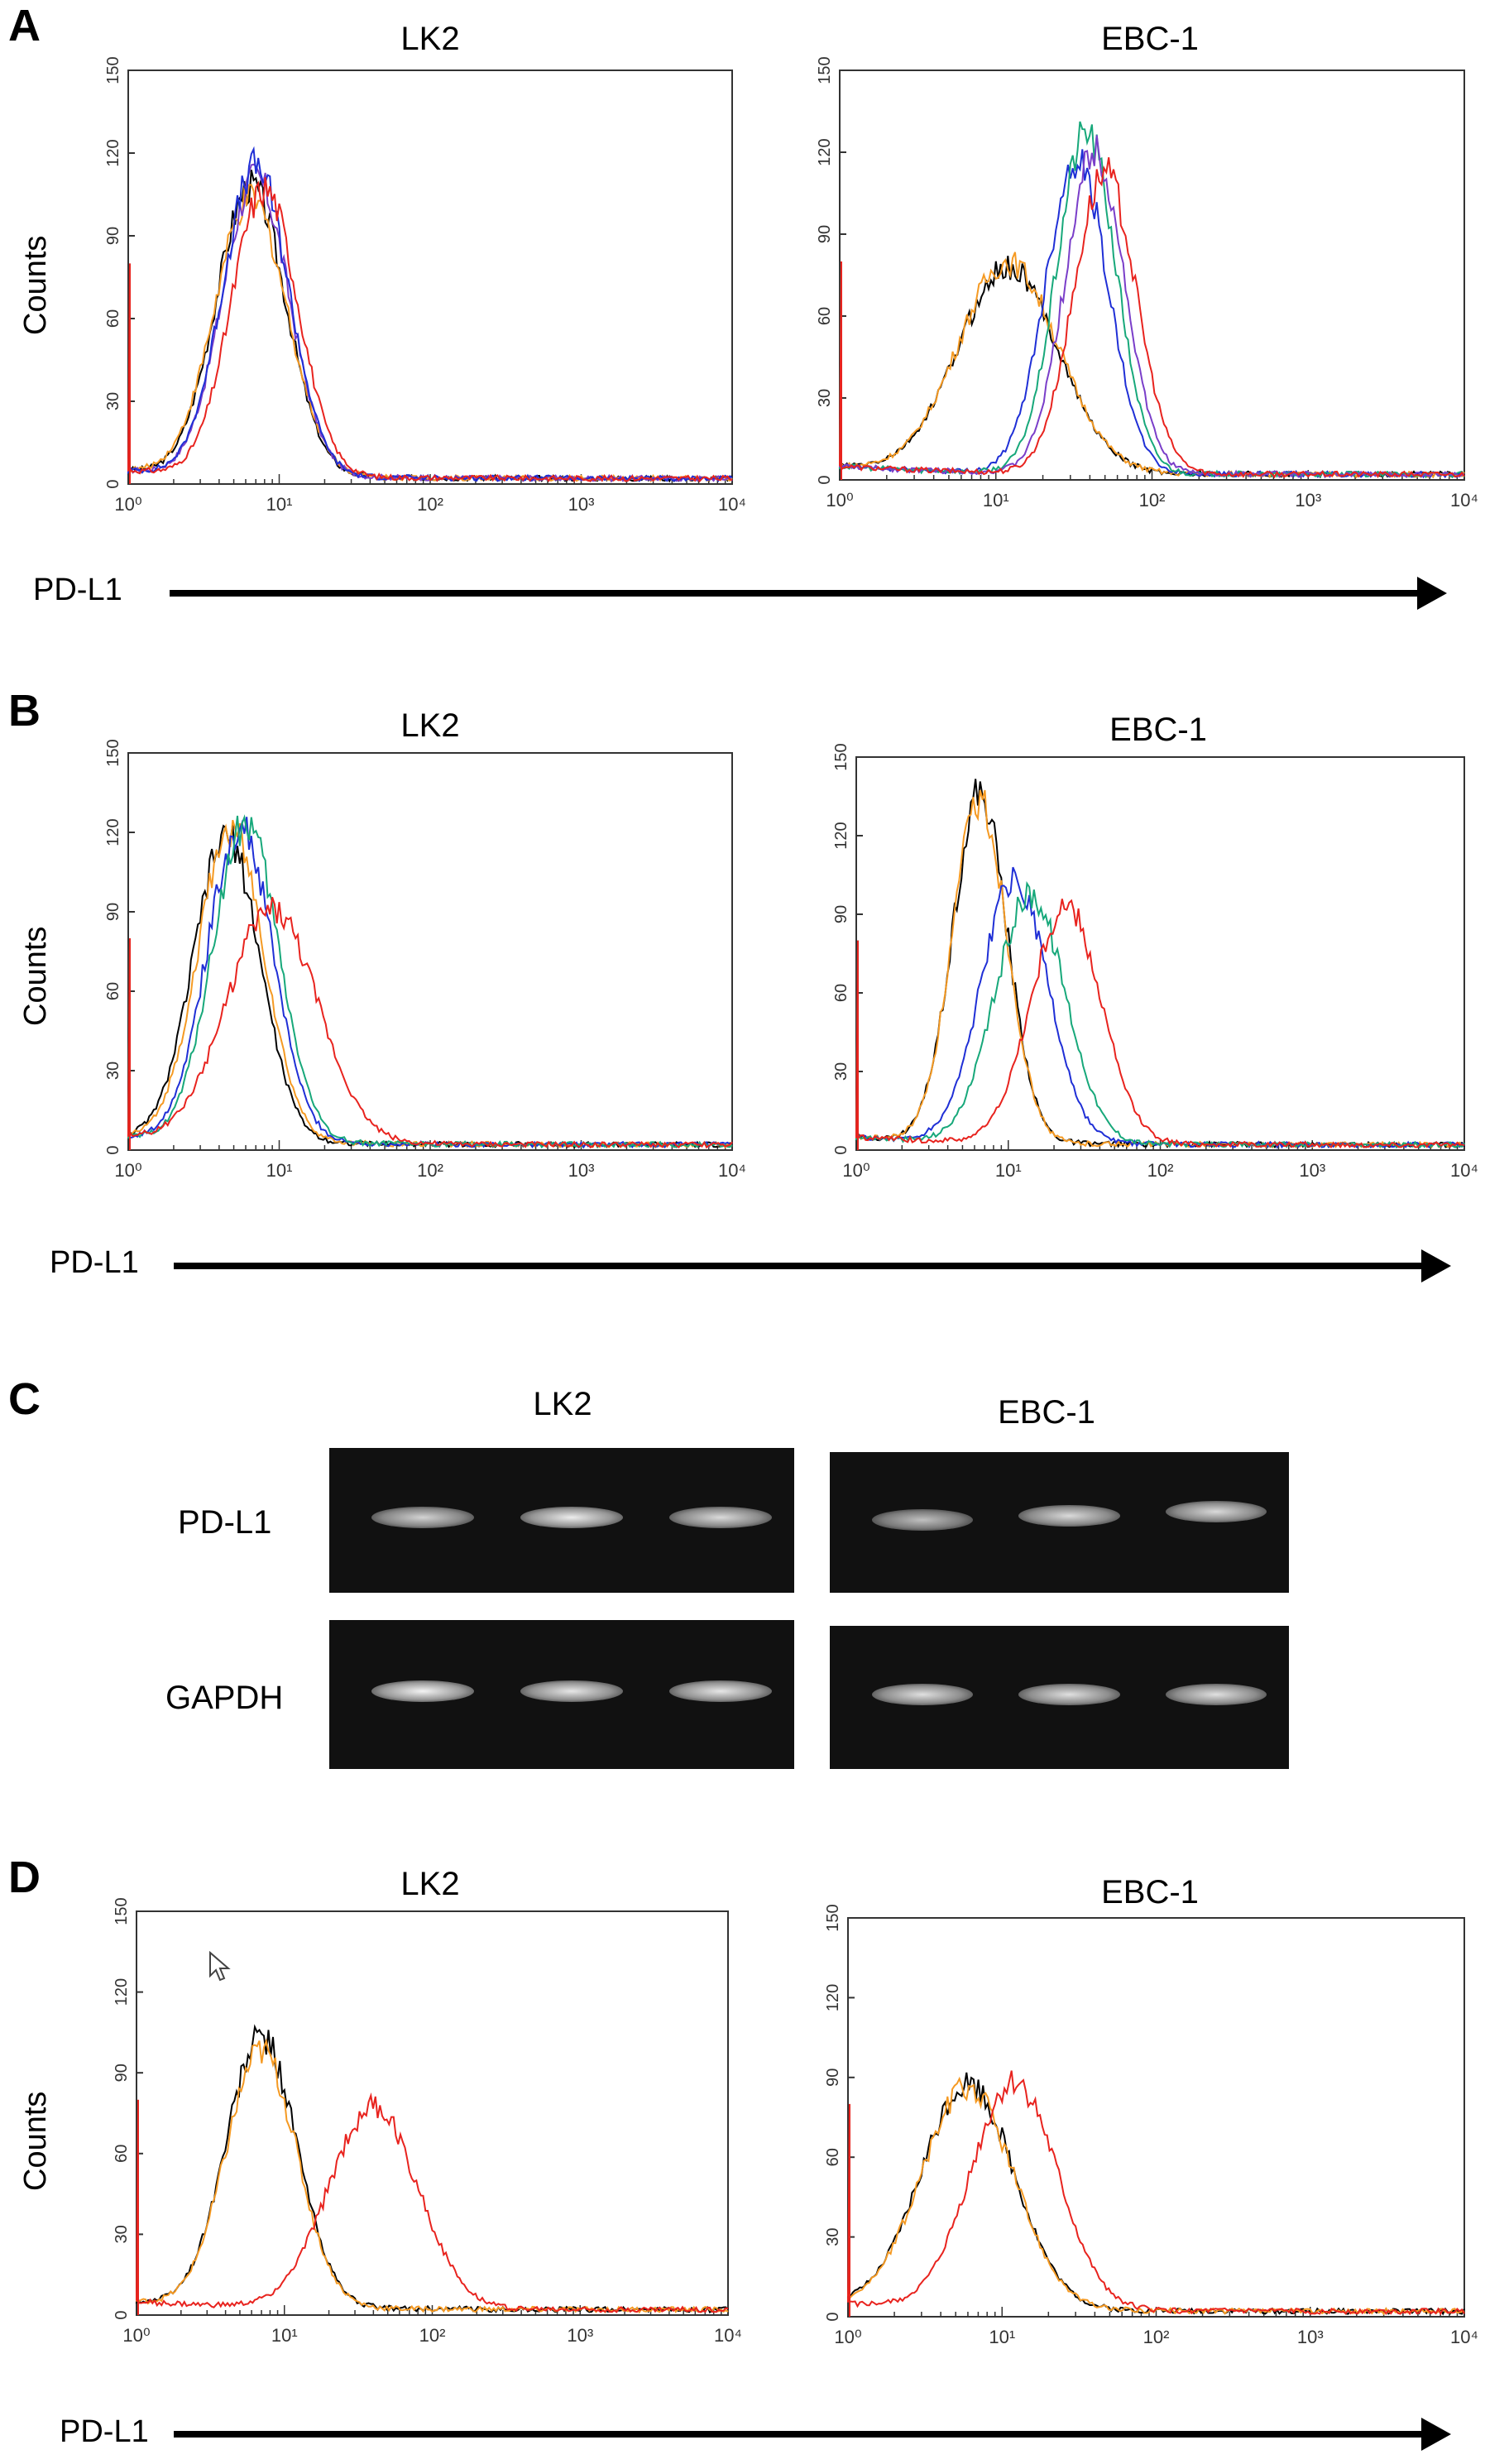  I want to click on histogram-b-lk2: 0 30 60 90 120 150 10⁰ 10¹ 10² 10³ 10⁴, so click(425, 960).